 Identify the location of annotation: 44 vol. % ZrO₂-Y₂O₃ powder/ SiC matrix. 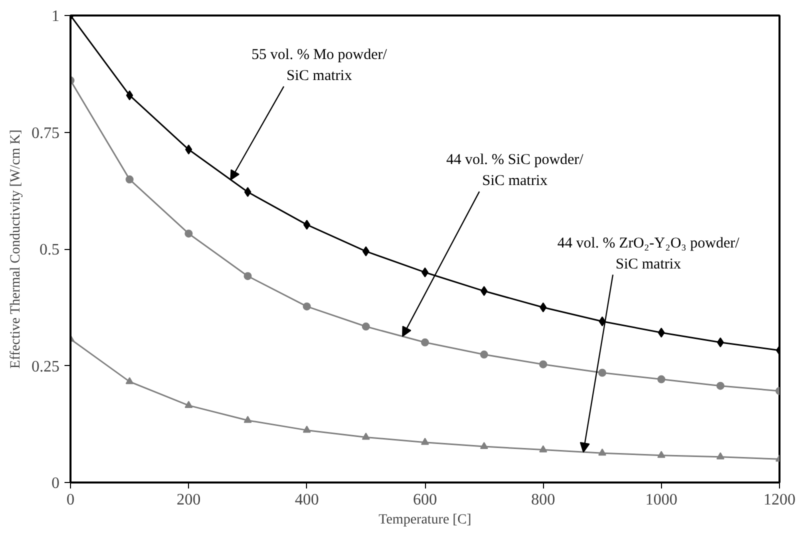
(648, 253).